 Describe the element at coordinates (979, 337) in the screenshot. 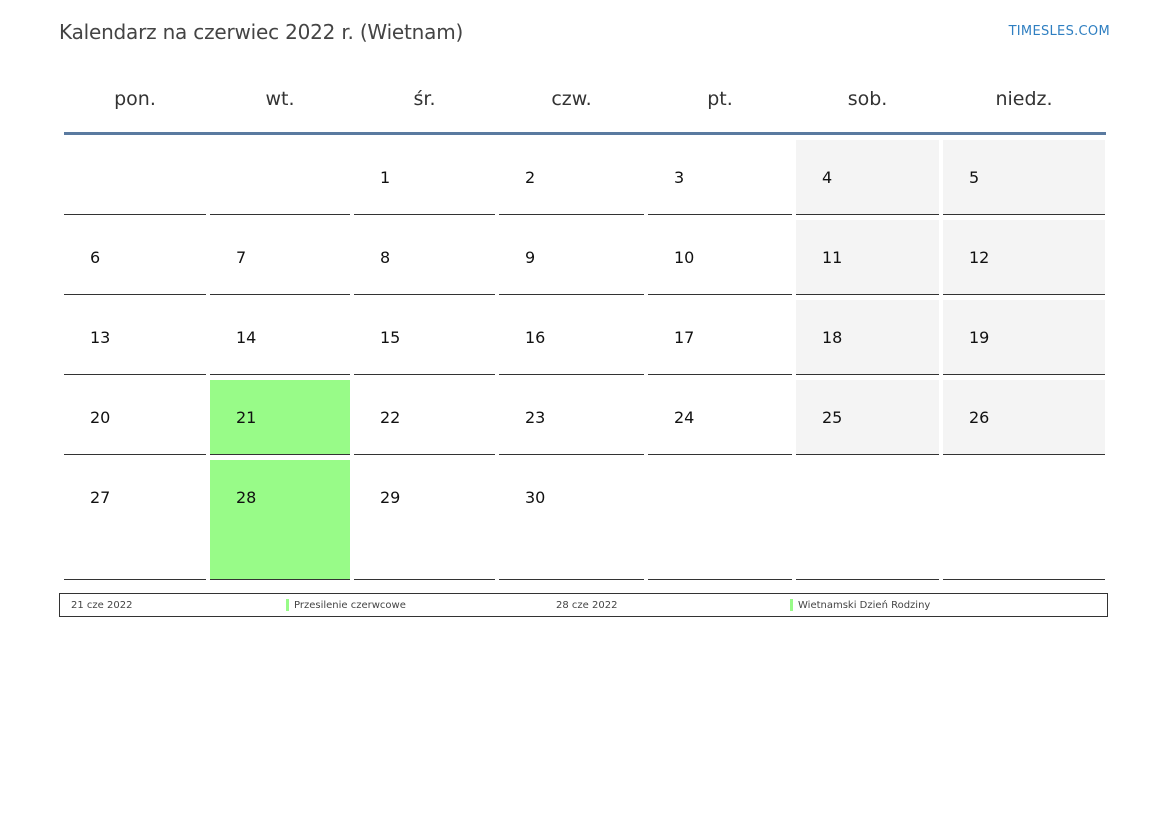

I see `day-number: 19` at that location.